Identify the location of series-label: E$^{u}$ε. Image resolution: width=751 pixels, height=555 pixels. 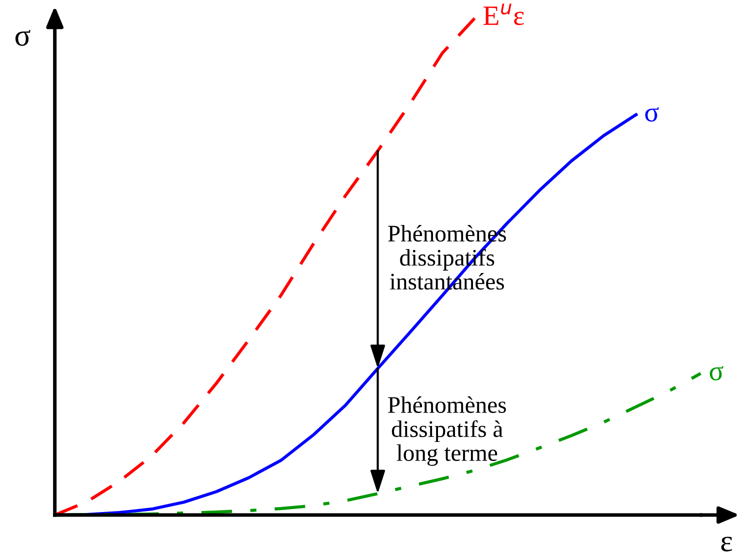
(504, 15).